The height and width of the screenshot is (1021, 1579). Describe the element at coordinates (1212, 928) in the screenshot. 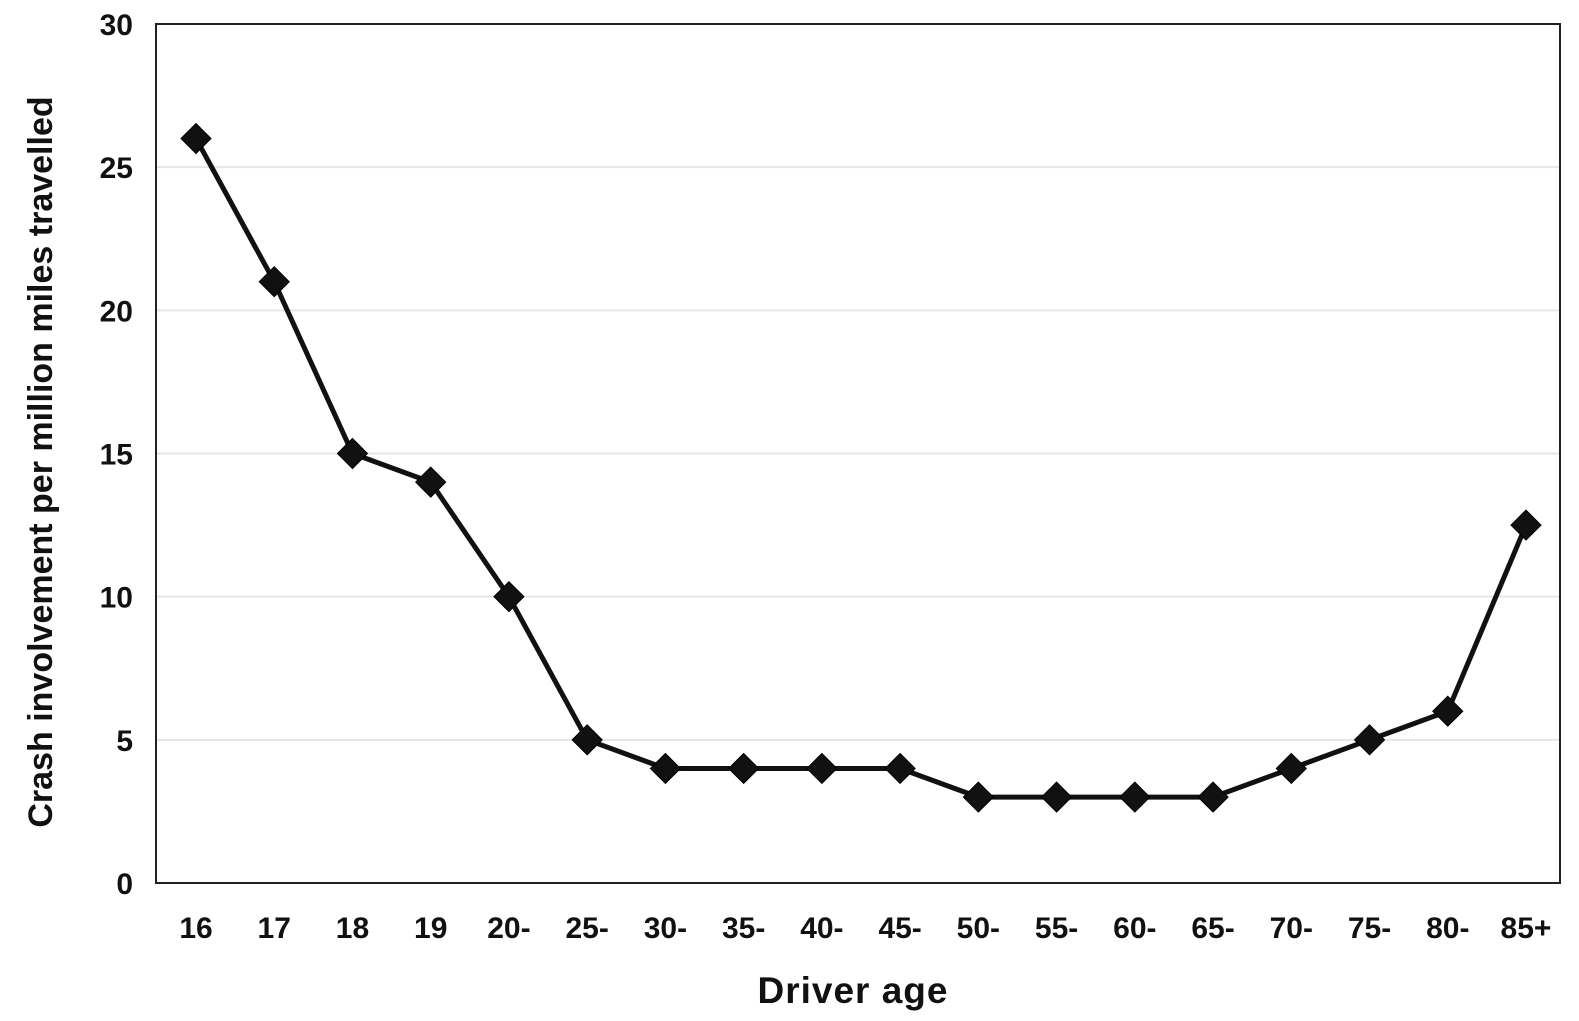

I see `x-tick-label-65: 65-` at that location.